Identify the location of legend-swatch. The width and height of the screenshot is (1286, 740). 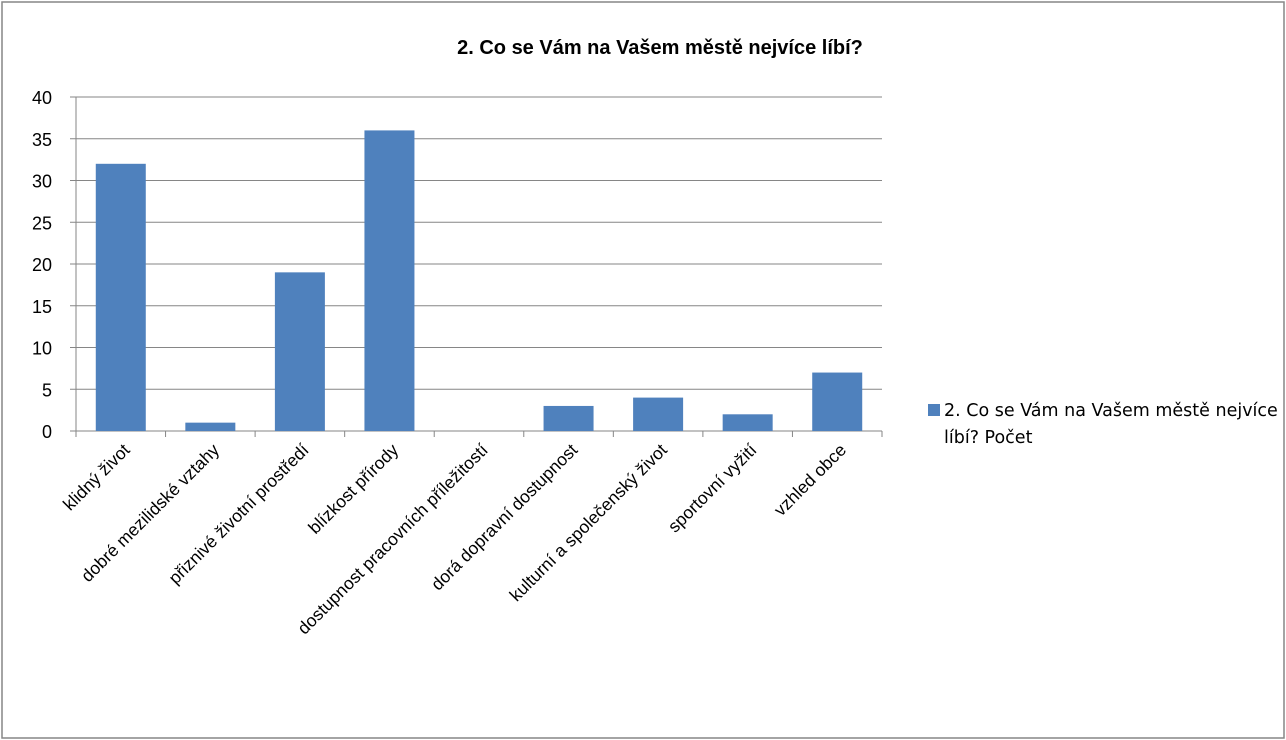
(934, 410).